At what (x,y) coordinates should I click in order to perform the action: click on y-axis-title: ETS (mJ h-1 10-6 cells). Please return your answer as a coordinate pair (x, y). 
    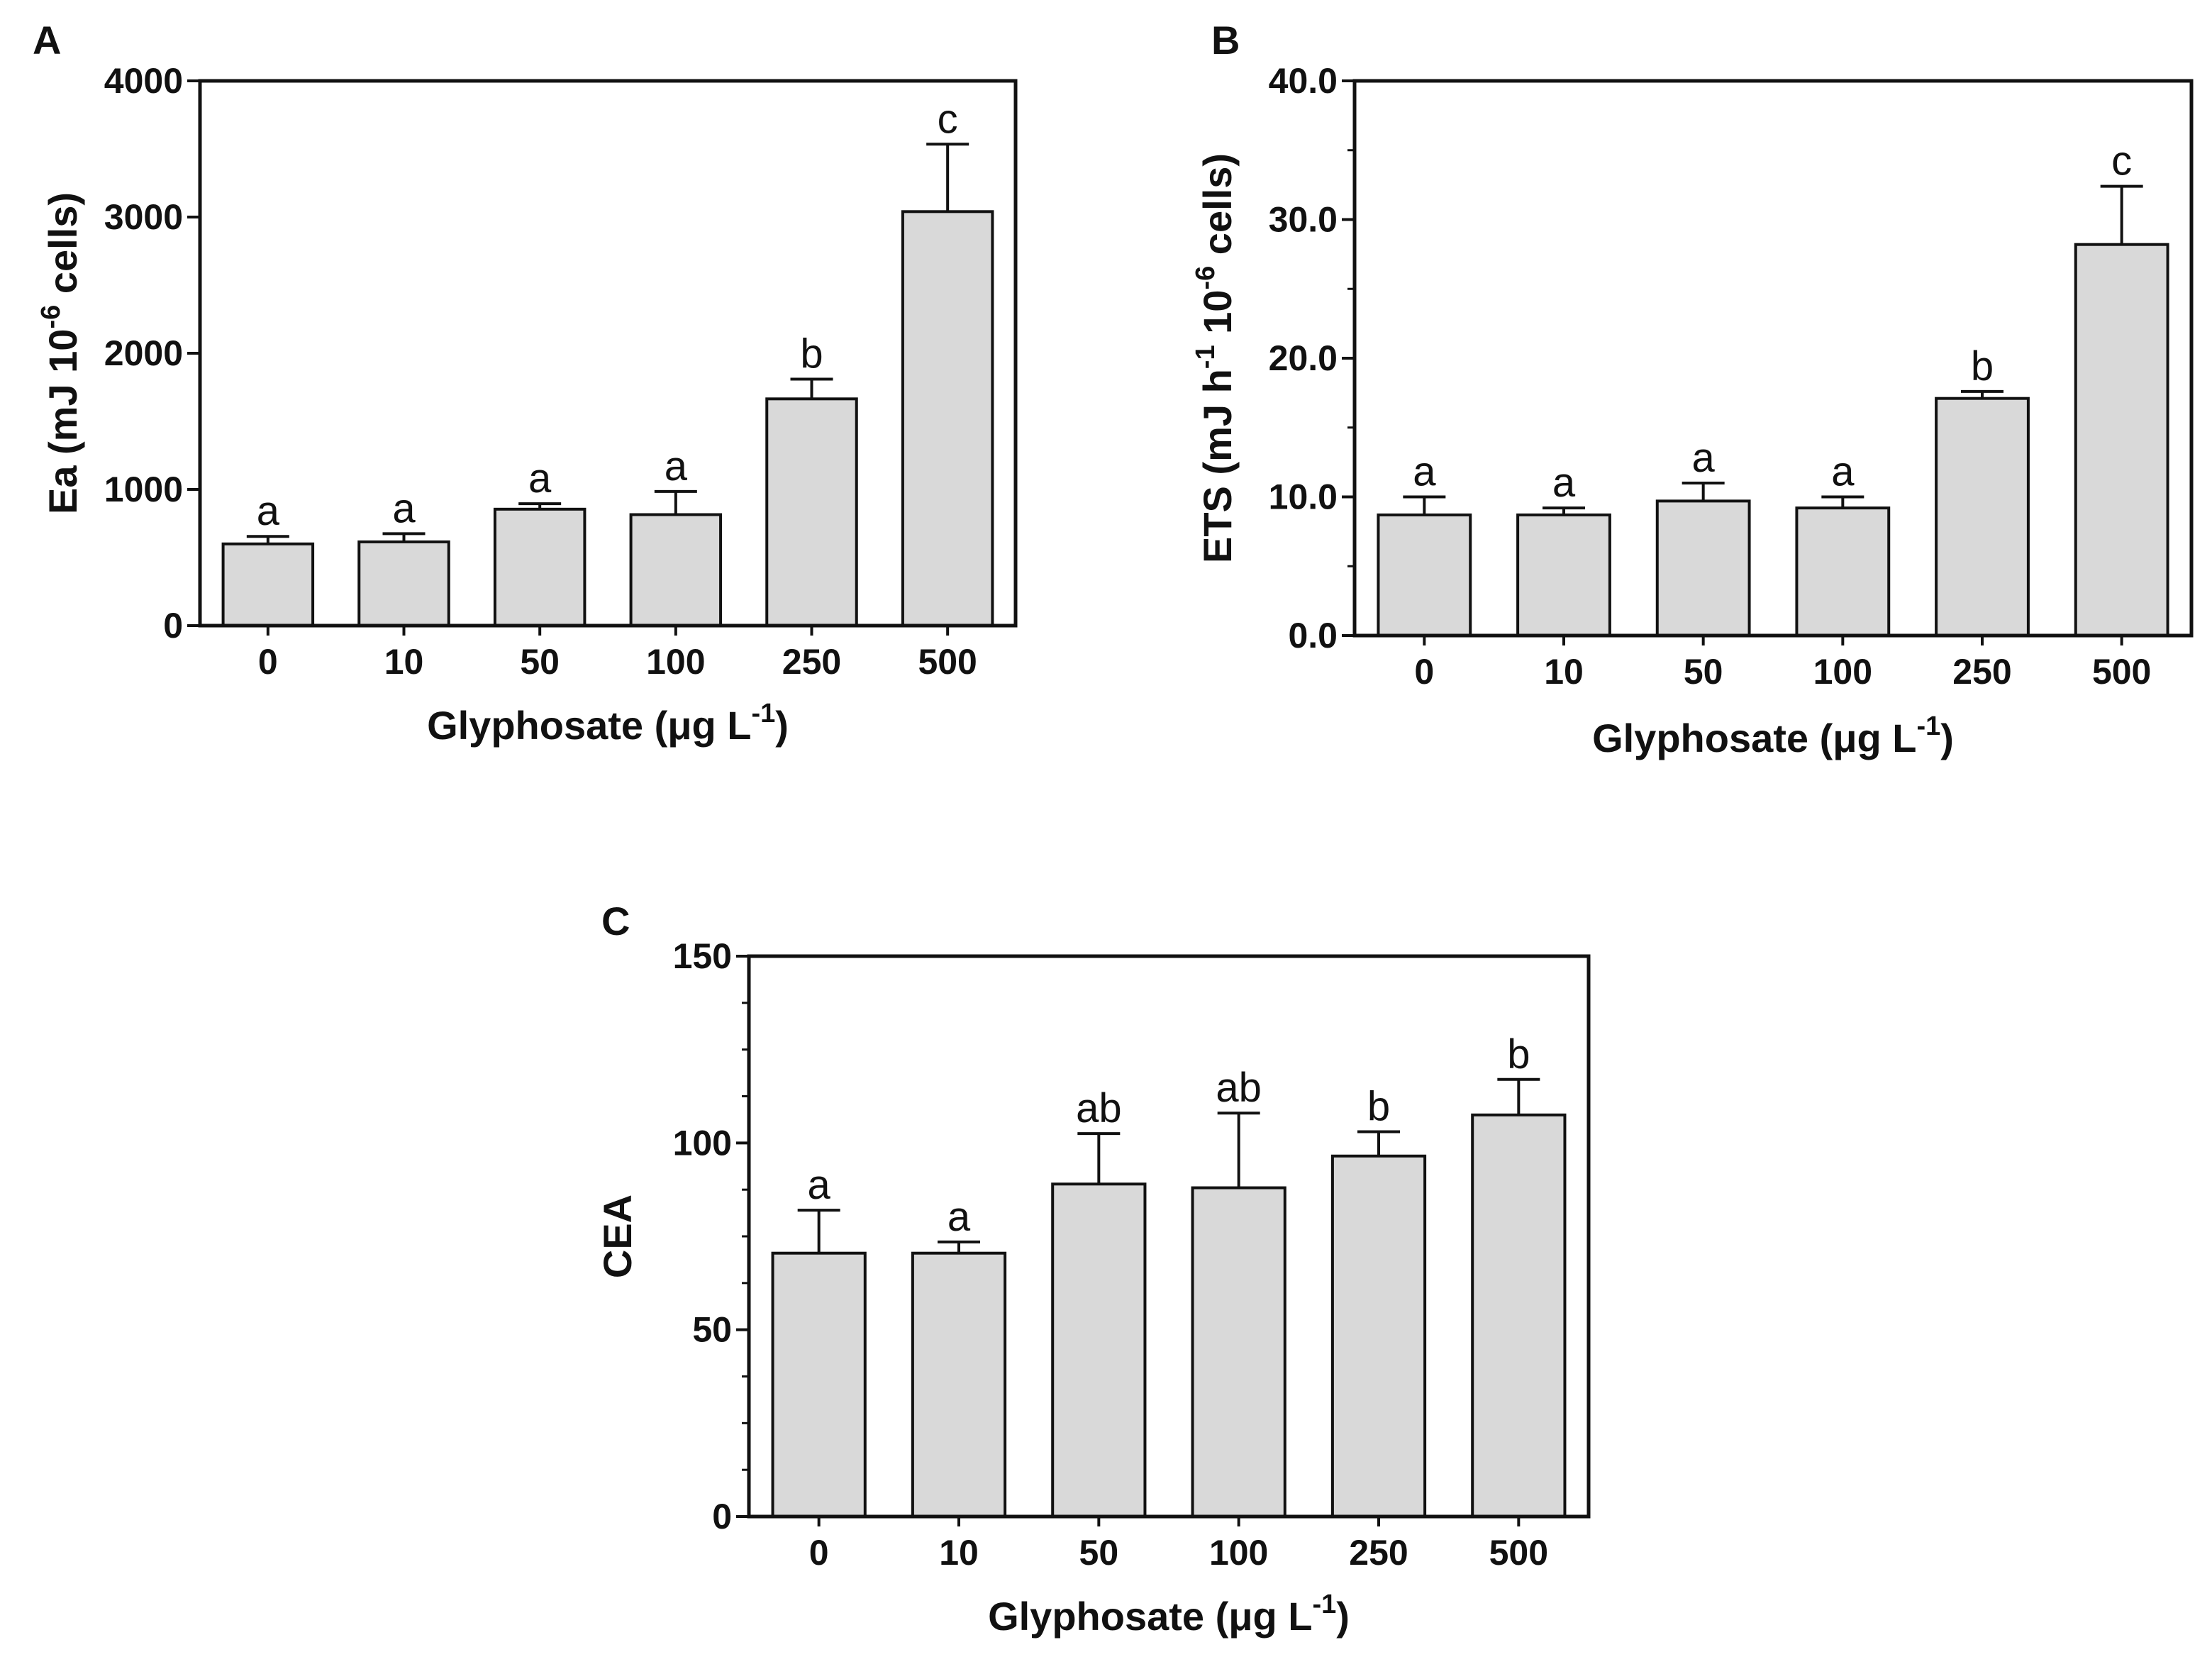
    Looking at the image, I should click on (1215, 358).